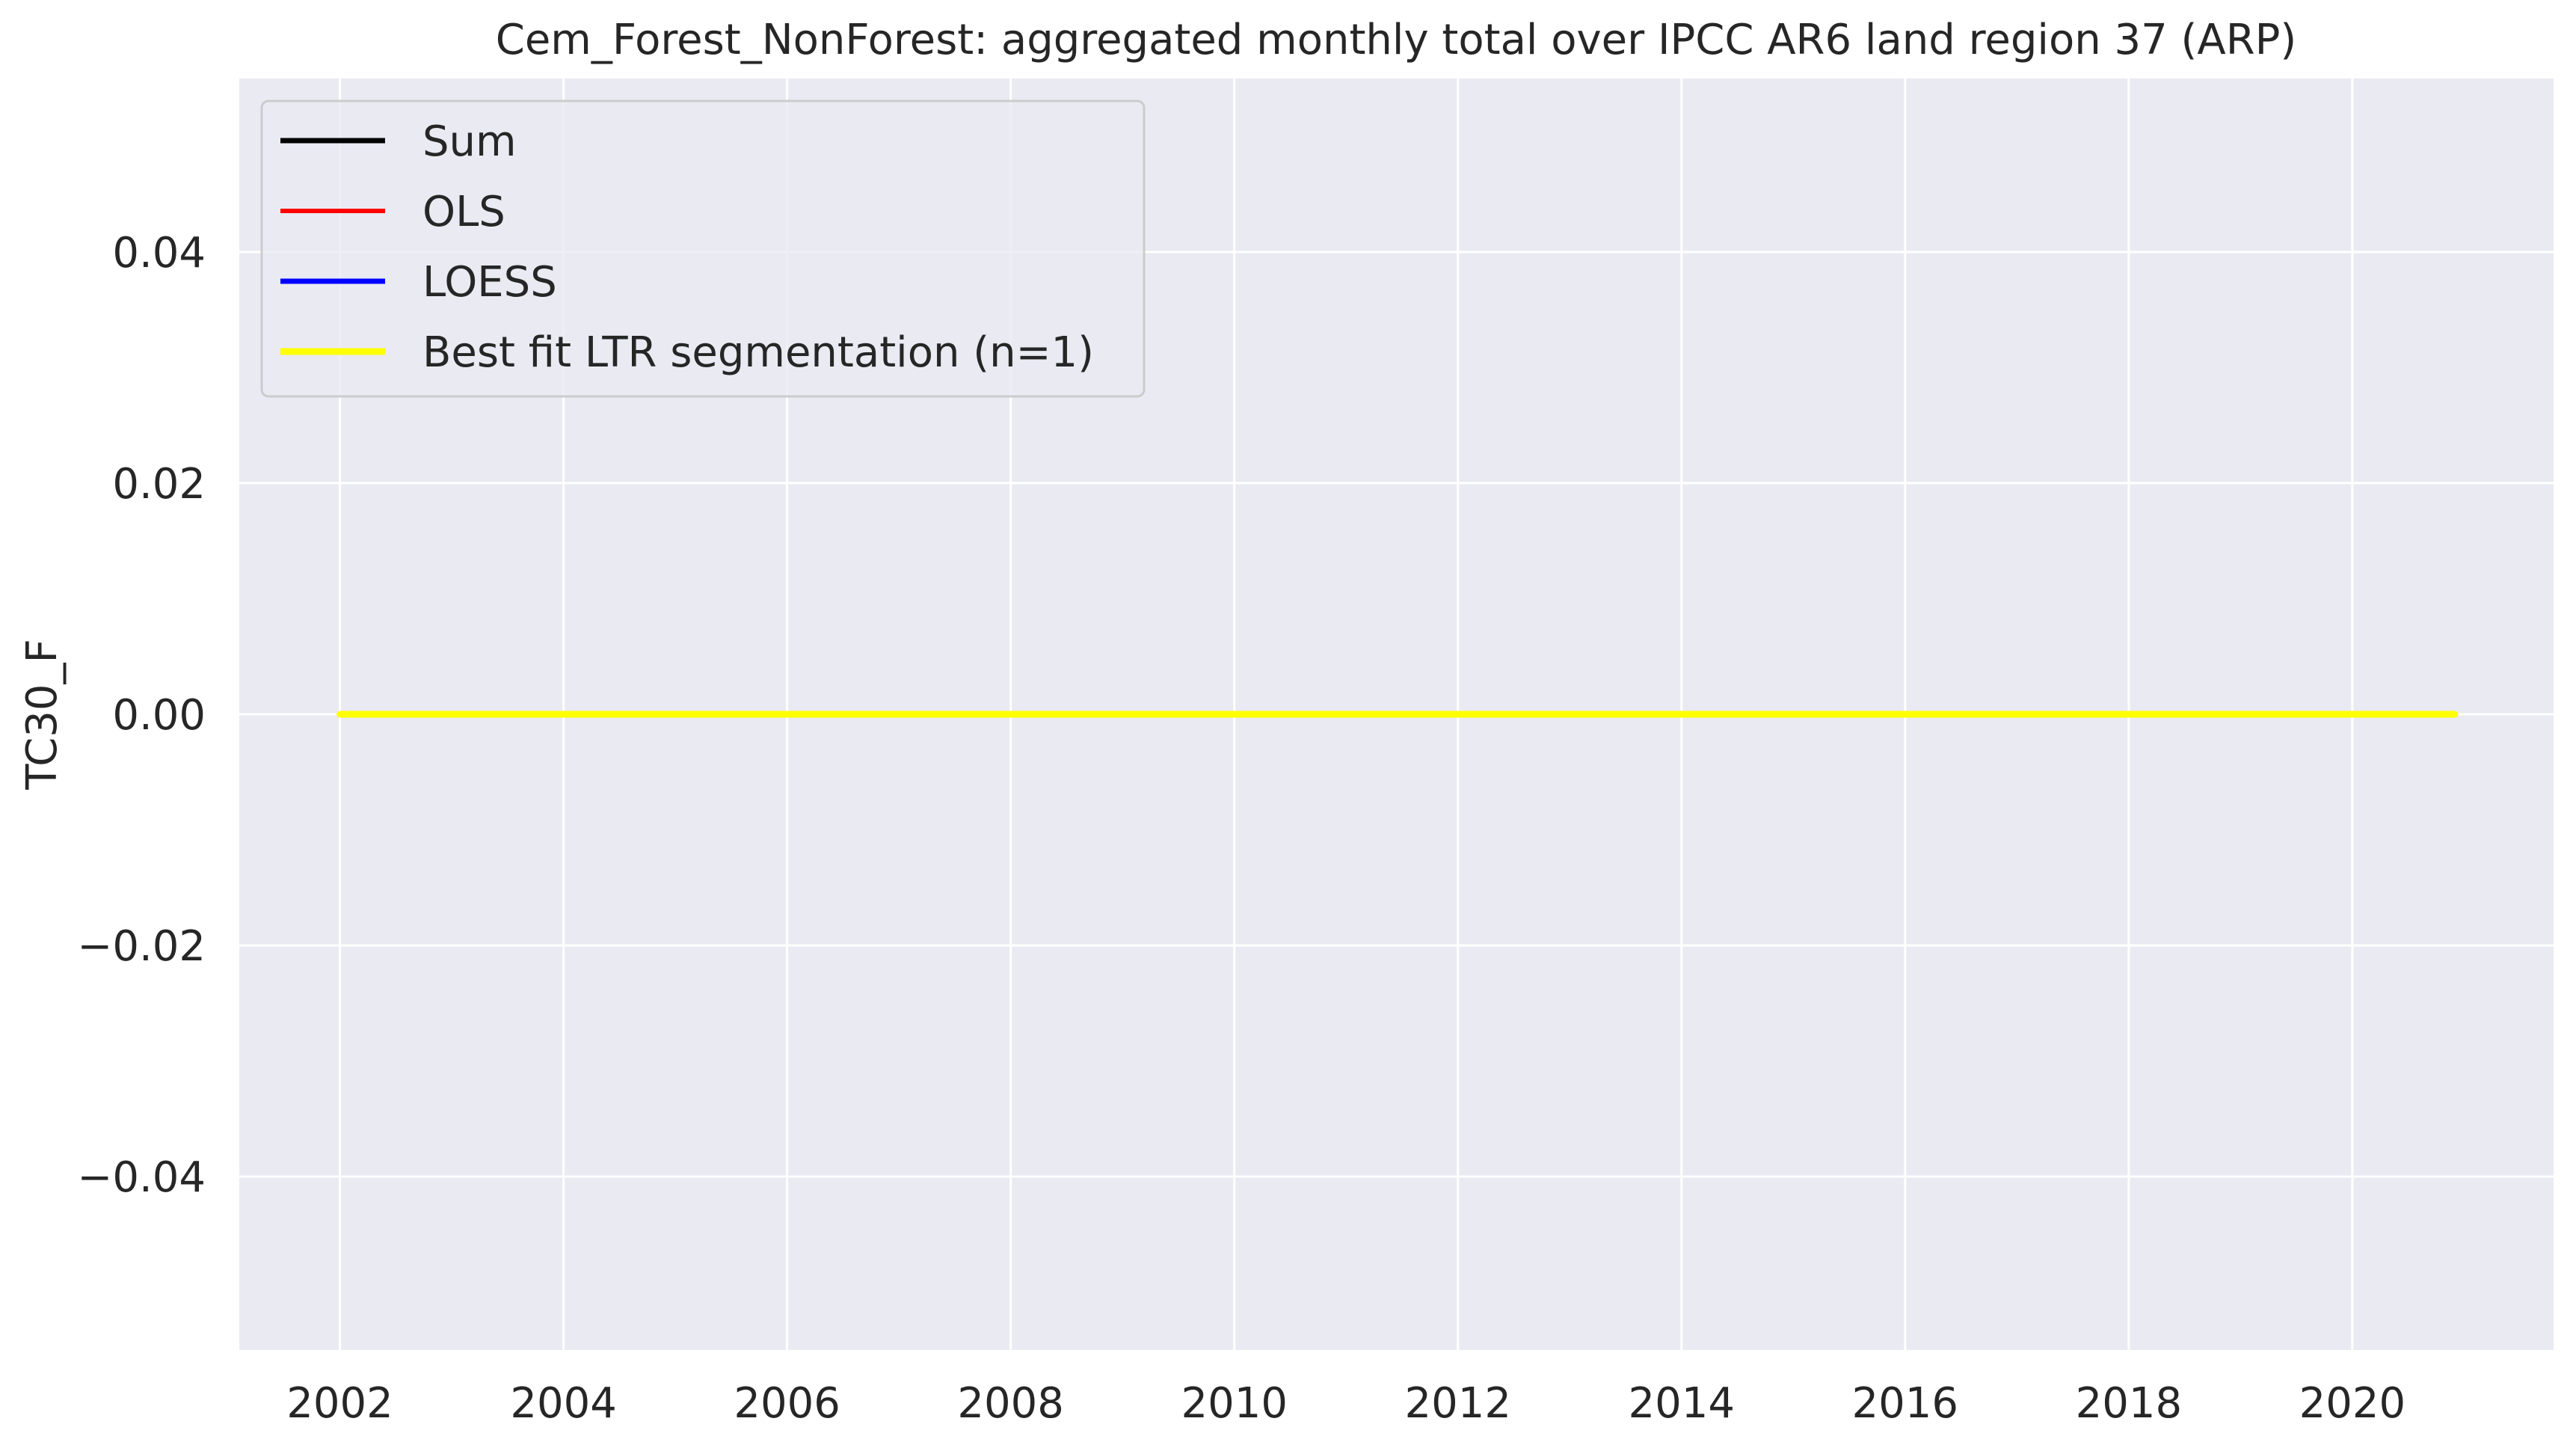 The image size is (2576, 1448). I want to click on x-tick-label: 2006, so click(787, 1403).